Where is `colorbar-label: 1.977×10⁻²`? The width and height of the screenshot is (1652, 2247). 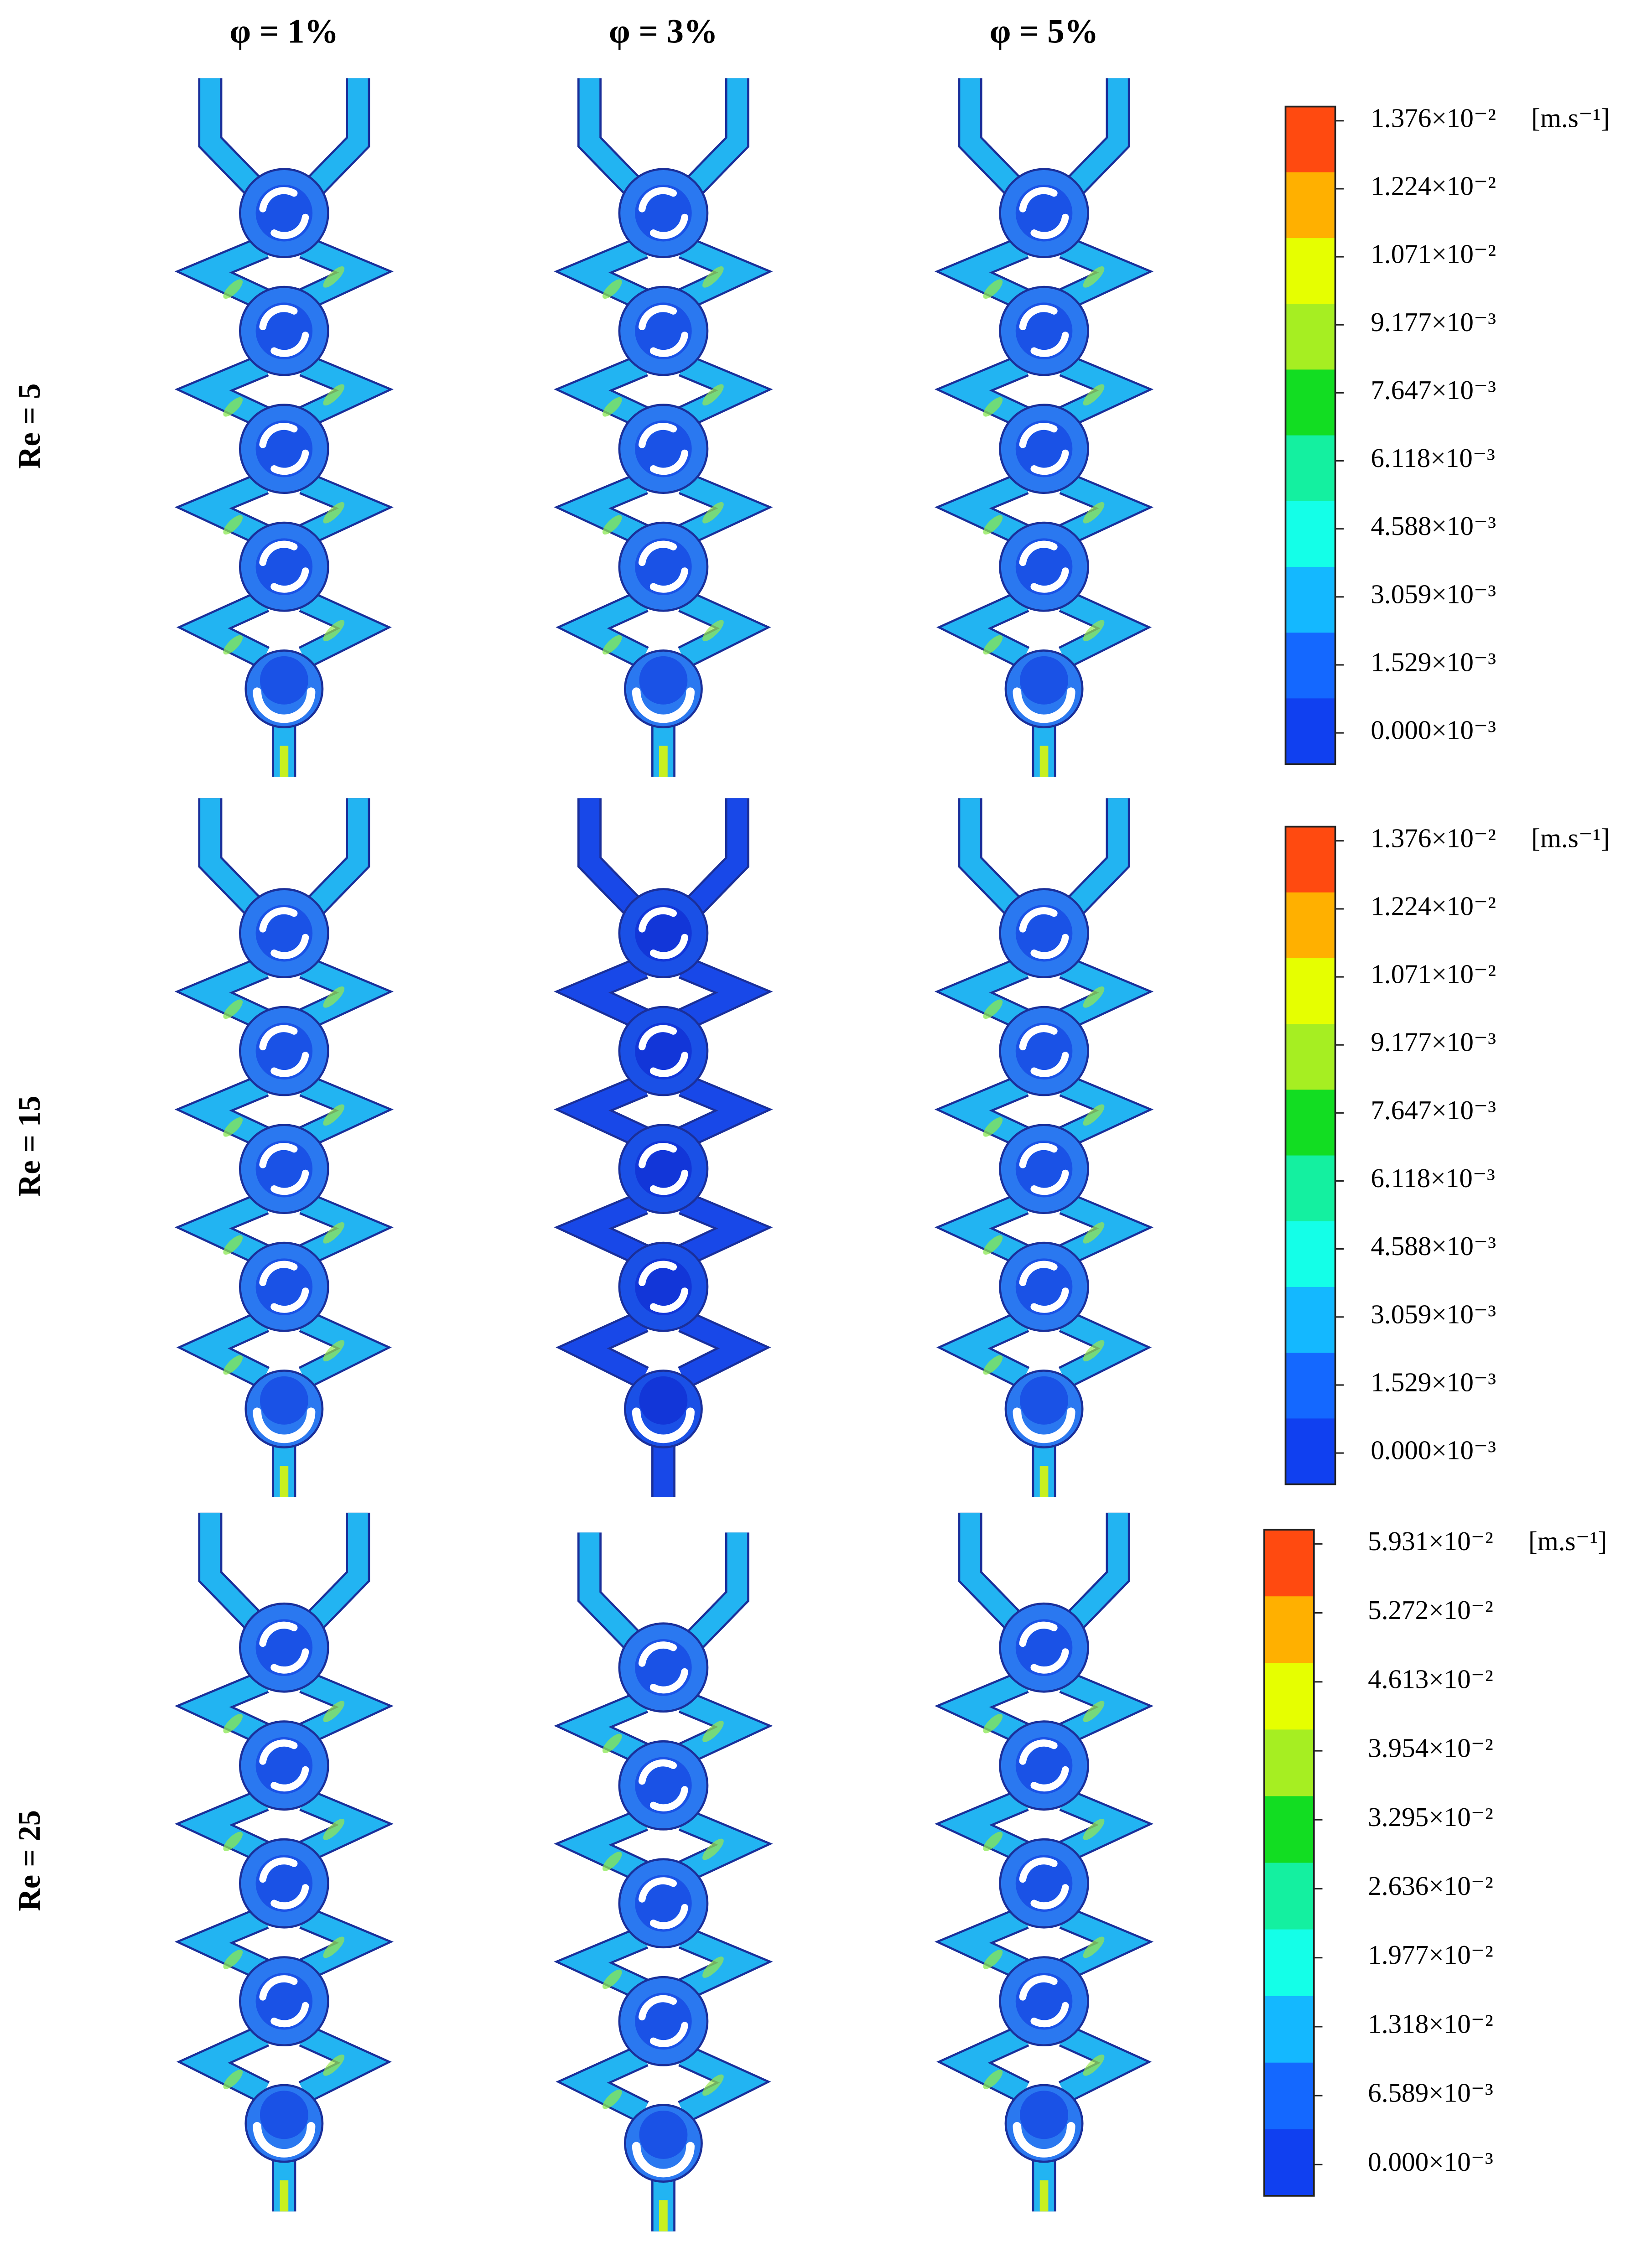 colorbar-label: 1.977×10⁻² is located at coordinates (1431, 1955).